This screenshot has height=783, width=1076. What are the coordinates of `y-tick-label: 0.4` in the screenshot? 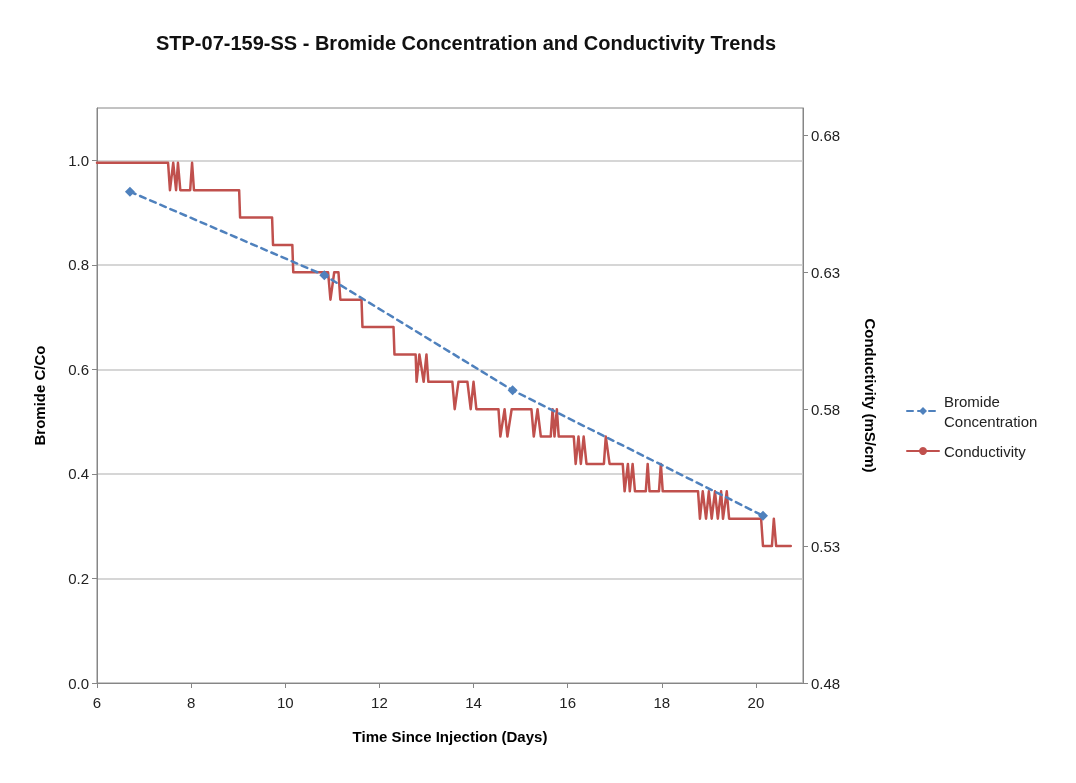 It's located at (78, 474).